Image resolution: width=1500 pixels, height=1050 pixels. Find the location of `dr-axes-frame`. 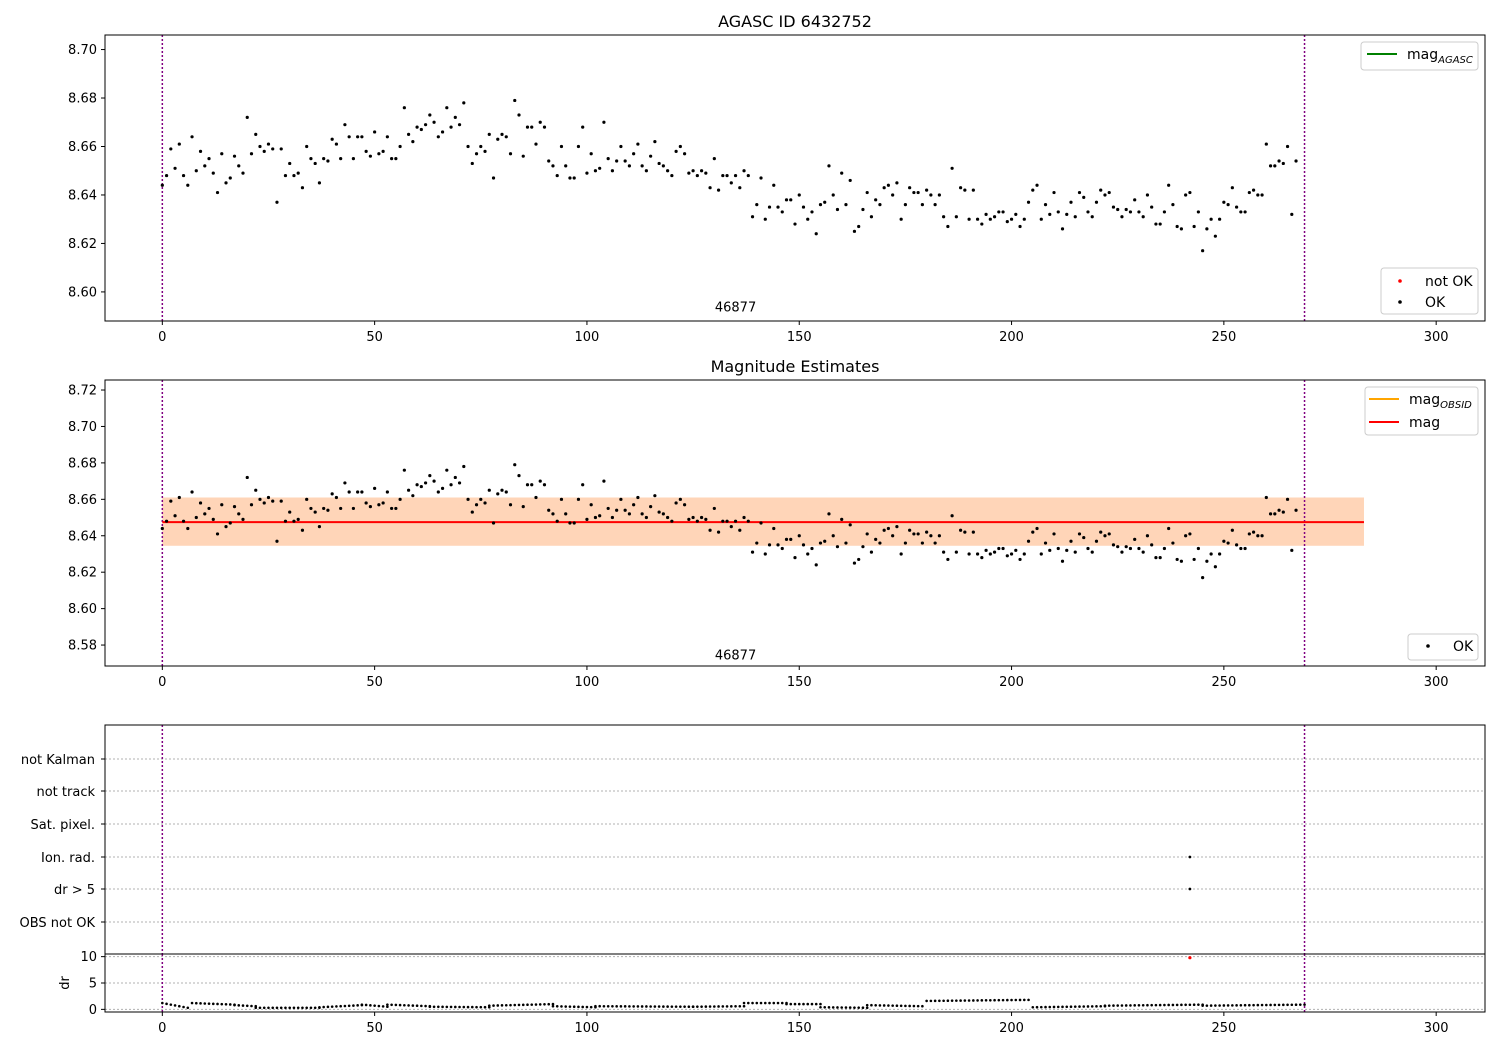

dr-axes-frame is located at coordinates (795, 983).